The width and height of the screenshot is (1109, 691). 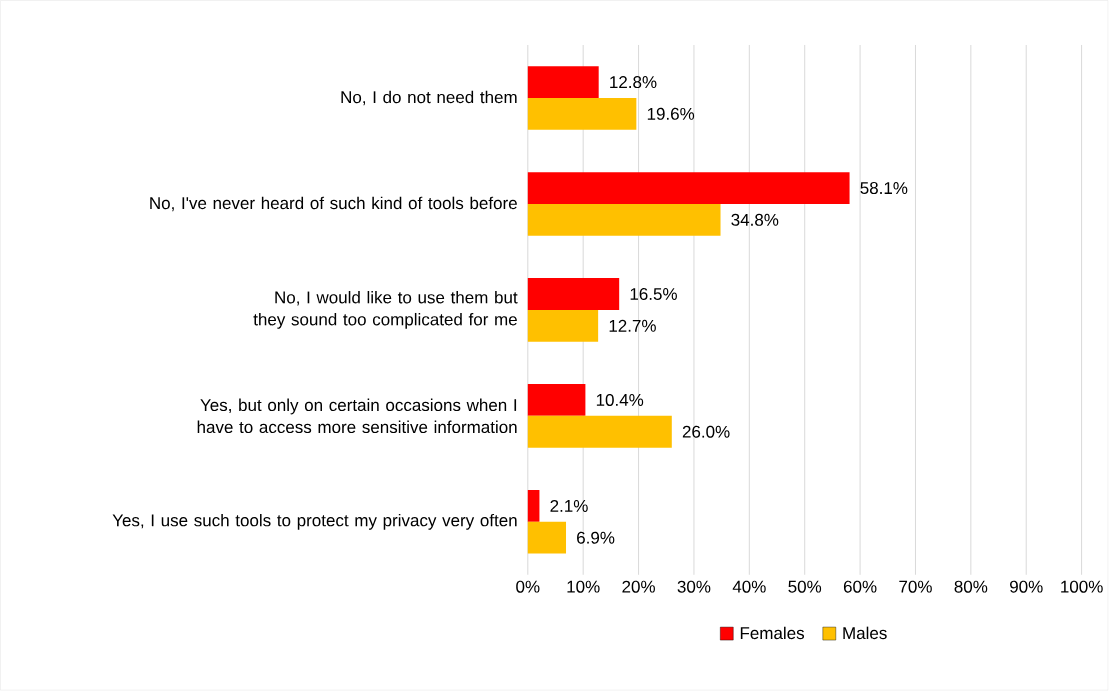 What do you see at coordinates (694, 586) in the screenshot?
I see `x-tick-label: 30%` at bounding box center [694, 586].